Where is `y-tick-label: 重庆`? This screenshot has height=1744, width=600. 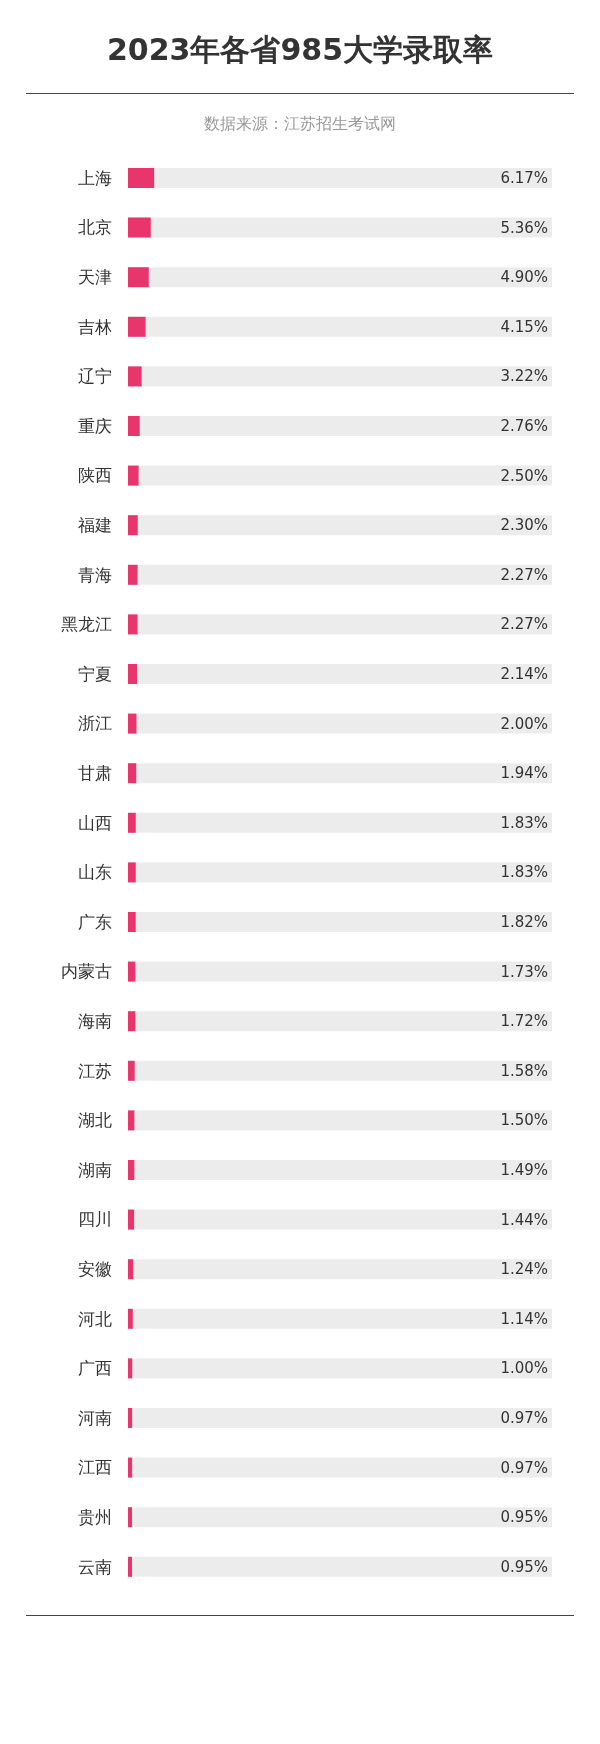 y-tick-label: 重庆 is located at coordinates (95, 425).